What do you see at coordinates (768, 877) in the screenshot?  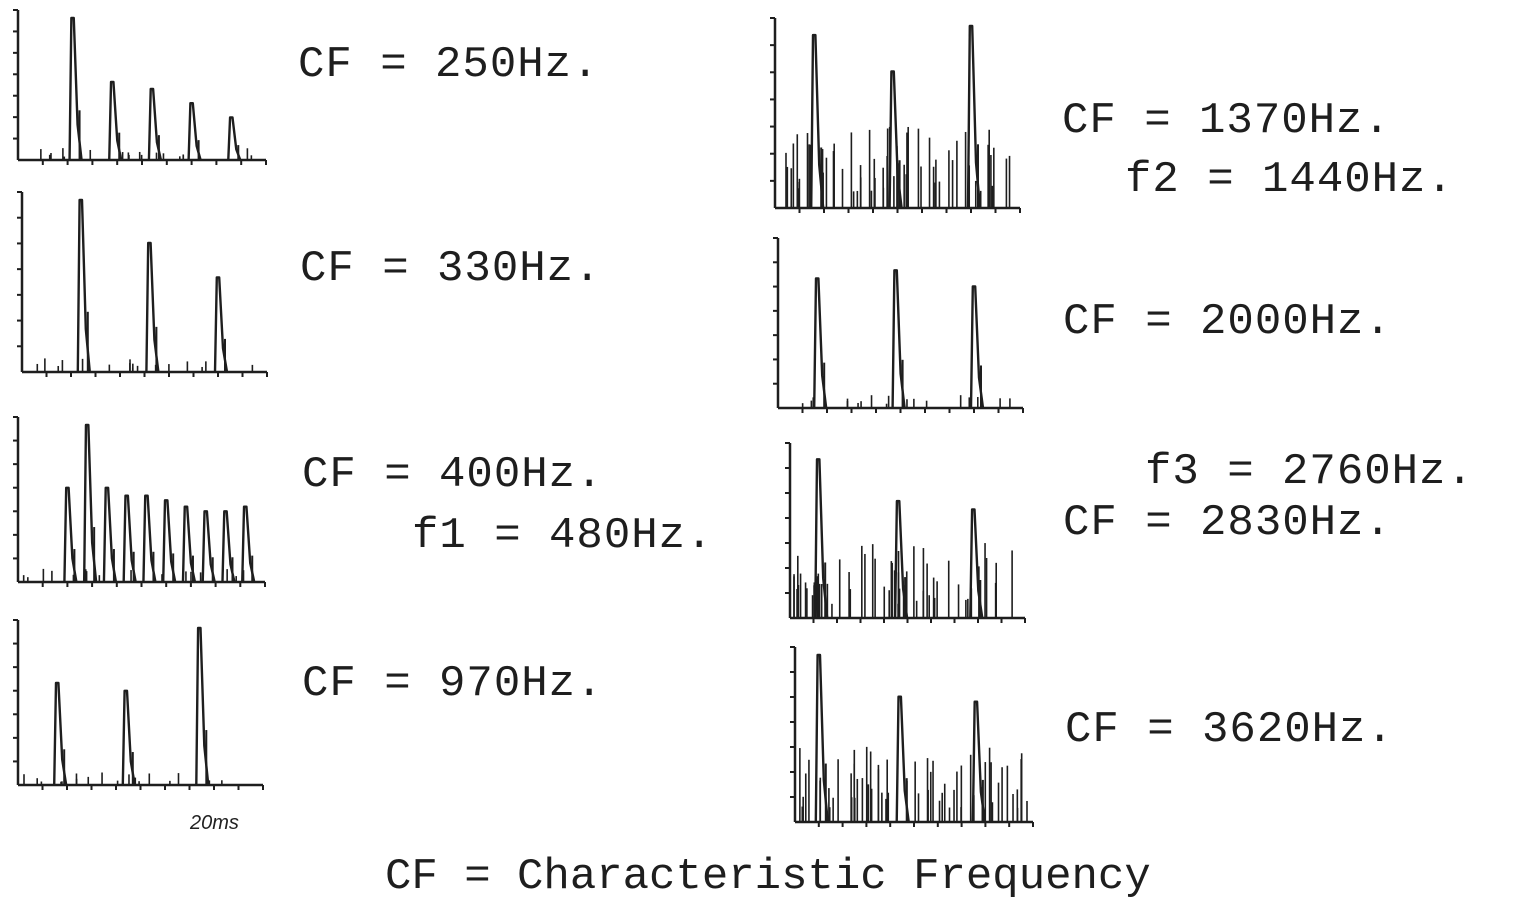 I see `footer-caption: CF = Characteristic Frequency` at bounding box center [768, 877].